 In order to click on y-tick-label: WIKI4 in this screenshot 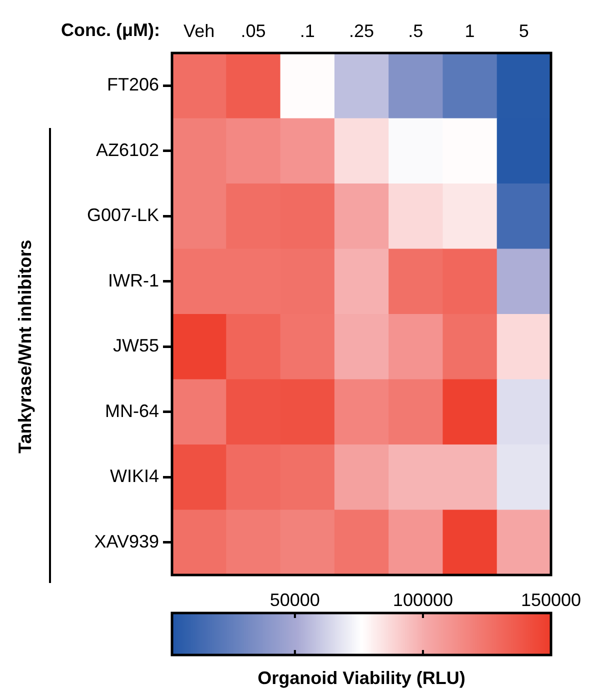, I will do `click(134, 476)`.